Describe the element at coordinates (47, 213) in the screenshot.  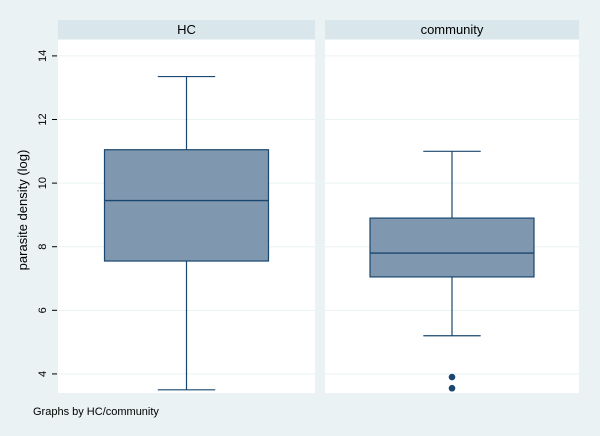
I see `y-axis: 4 6 8 10 12 14` at that location.